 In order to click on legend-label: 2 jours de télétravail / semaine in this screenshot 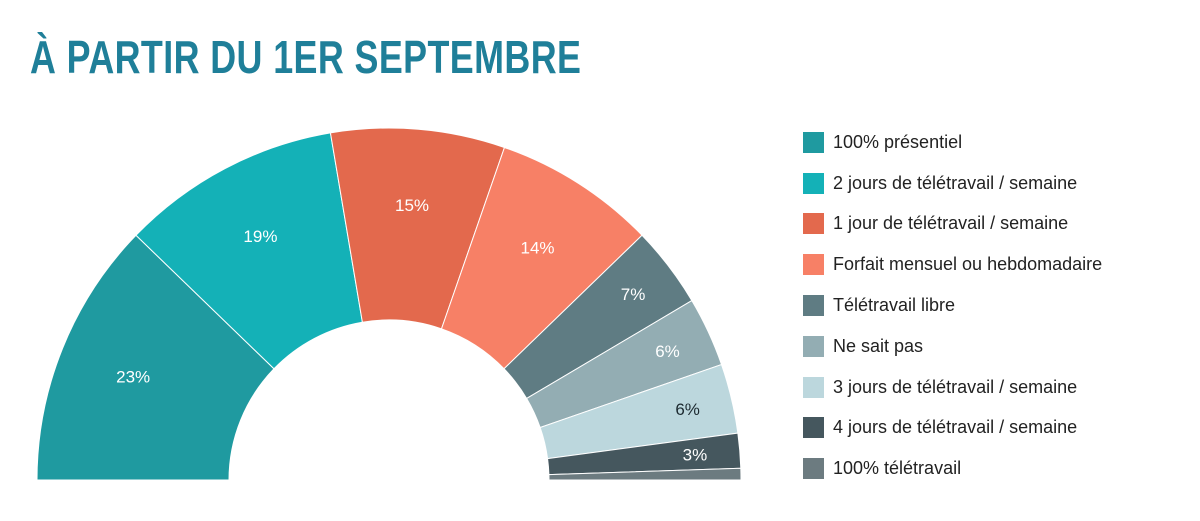, I will do `click(955, 182)`.